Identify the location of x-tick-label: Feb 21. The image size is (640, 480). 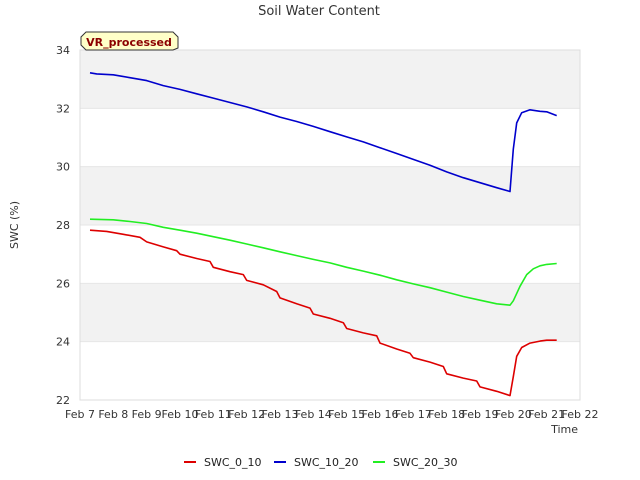
(546, 414).